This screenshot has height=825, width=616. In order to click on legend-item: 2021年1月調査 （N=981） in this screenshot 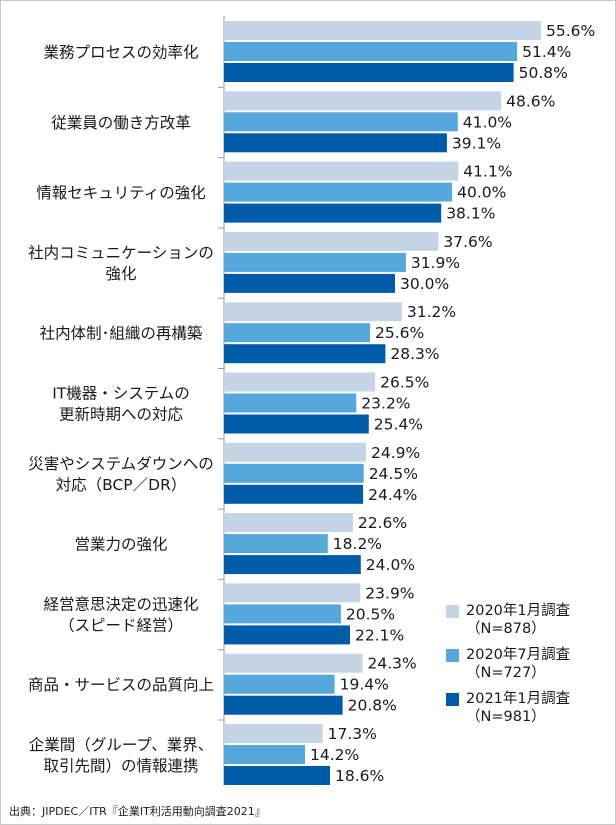, I will do `click(530, 712)`.